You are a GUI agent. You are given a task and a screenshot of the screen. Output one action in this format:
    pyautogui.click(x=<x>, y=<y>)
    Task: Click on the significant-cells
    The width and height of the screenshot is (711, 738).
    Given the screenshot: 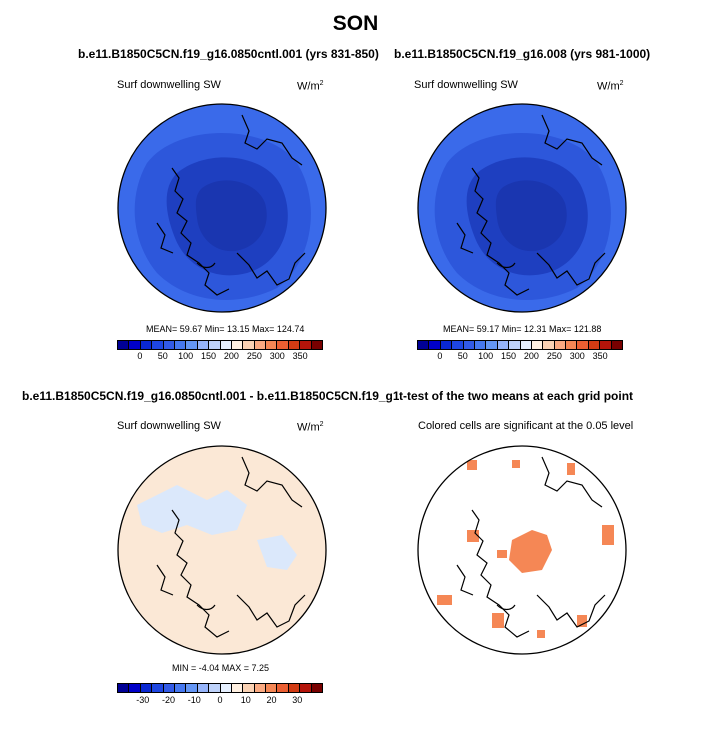 What is the action you would take?
    pyautogui.click(x=525, y=549)
    